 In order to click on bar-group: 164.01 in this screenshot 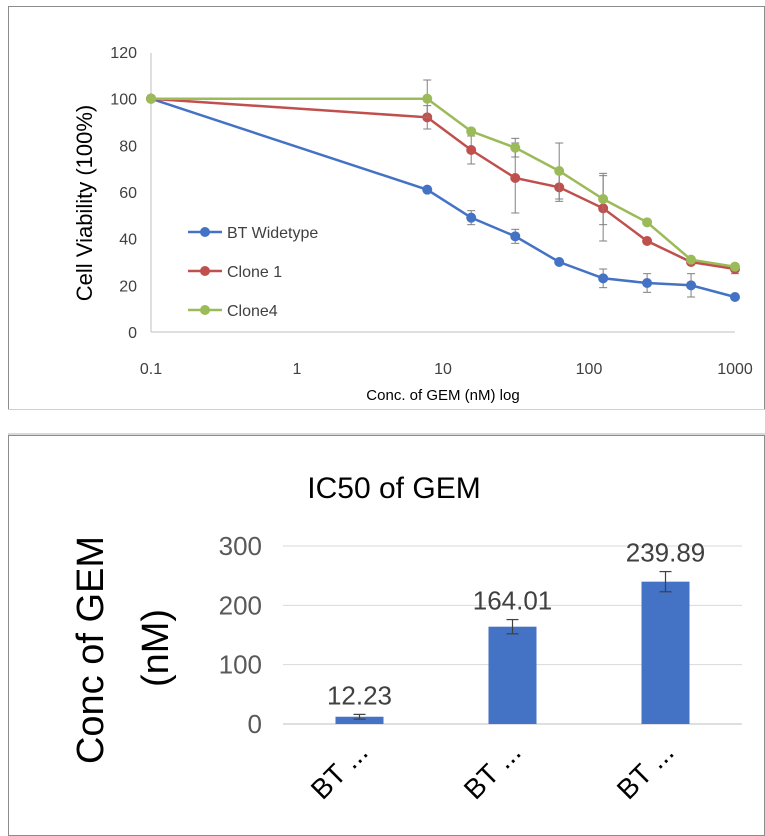, I will do `click(513, 655)`.